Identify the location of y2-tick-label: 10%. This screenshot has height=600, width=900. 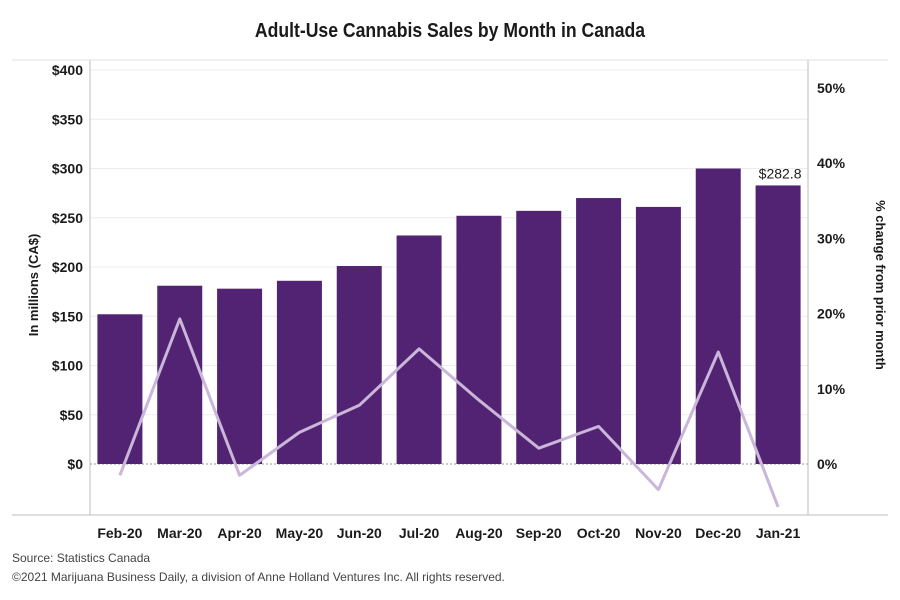
(831, 389).